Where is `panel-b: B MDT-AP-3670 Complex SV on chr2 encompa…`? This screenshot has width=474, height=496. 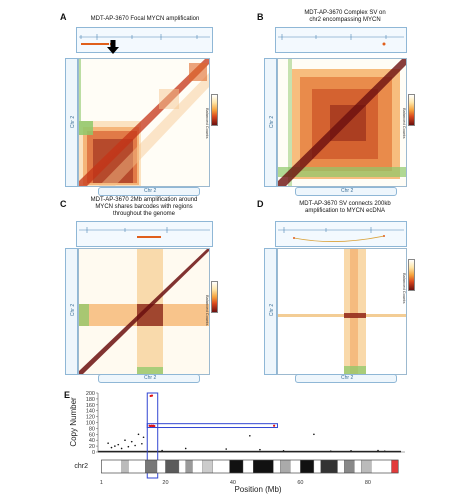
panel-b: B MDT-AP-3670 Complex SV on chr2 encompa… is located at coordinates (337, 103).